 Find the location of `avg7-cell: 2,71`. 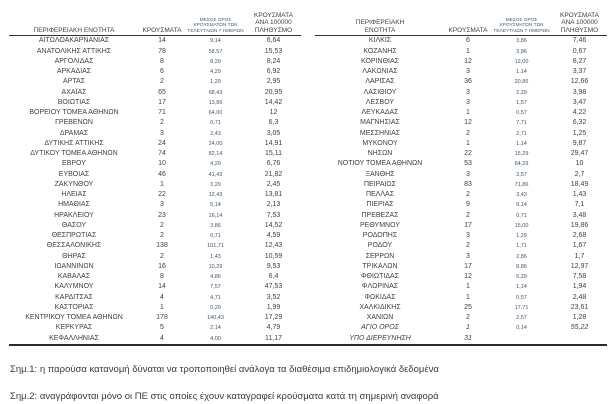

avg7-cell: 2,71 is located at coordinates (521, 133).